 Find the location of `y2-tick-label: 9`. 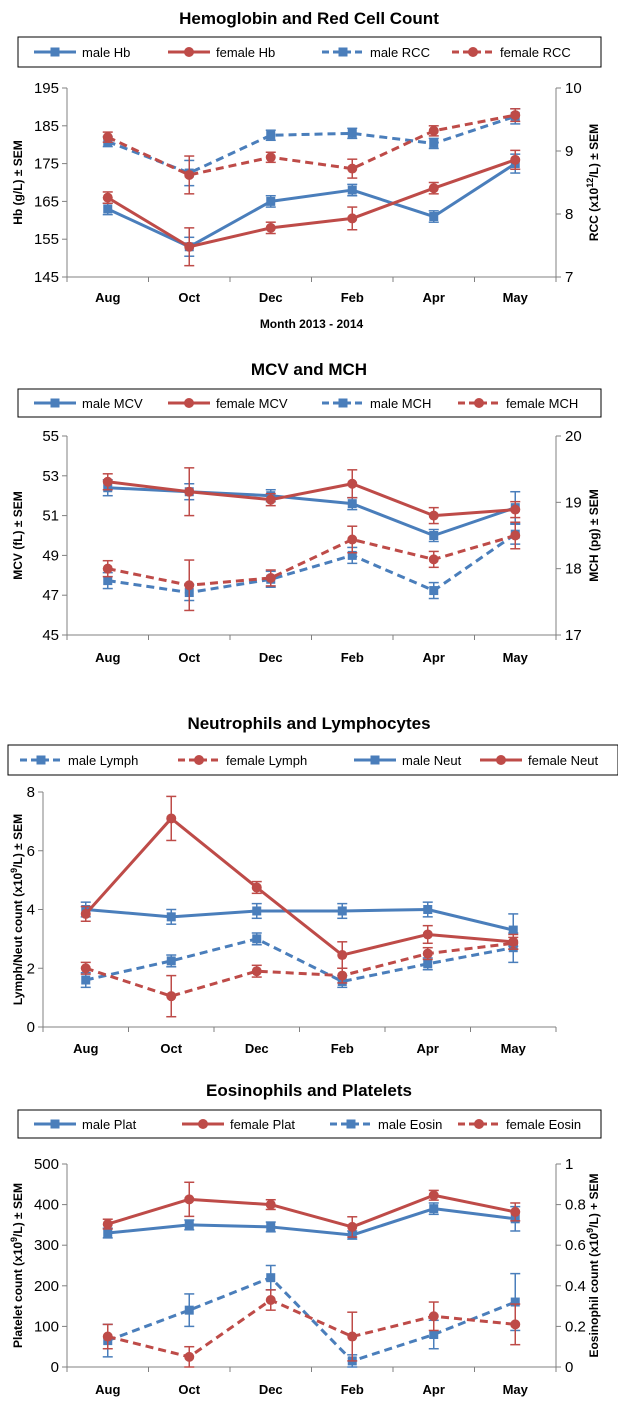

y2-tick-label: 9 is located at coordinates (569, 151).